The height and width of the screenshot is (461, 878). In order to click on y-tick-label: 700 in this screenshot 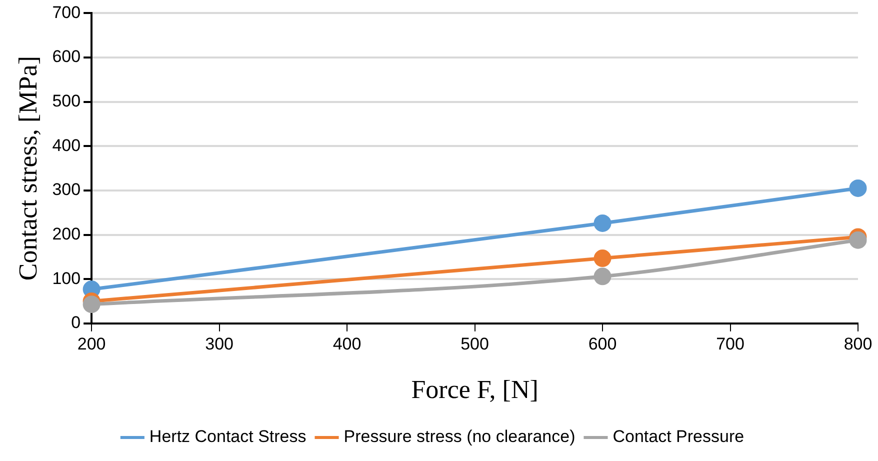, I will do `click(66, 12)`.